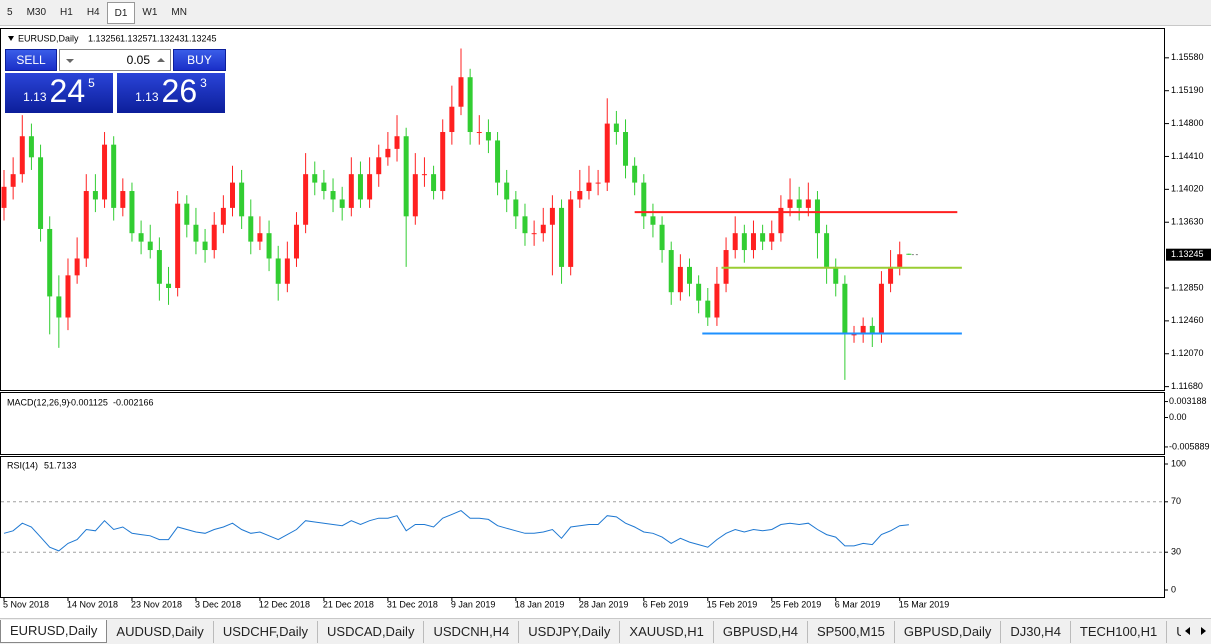  Describe the element at coordinates (1196, 631) in the screenshot. I see `tab-scroll` at that location.